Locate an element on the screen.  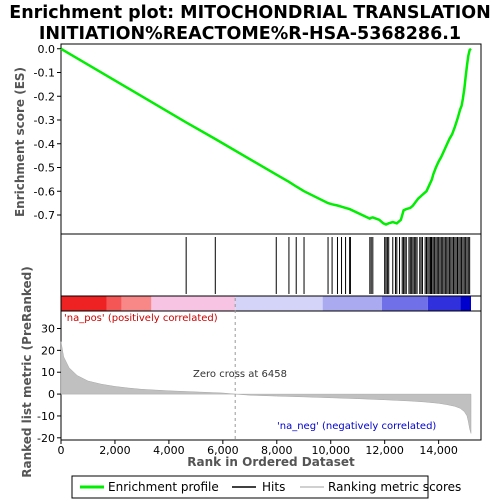
x-tick-label: 6,000 is located at coordinates (223, 450).